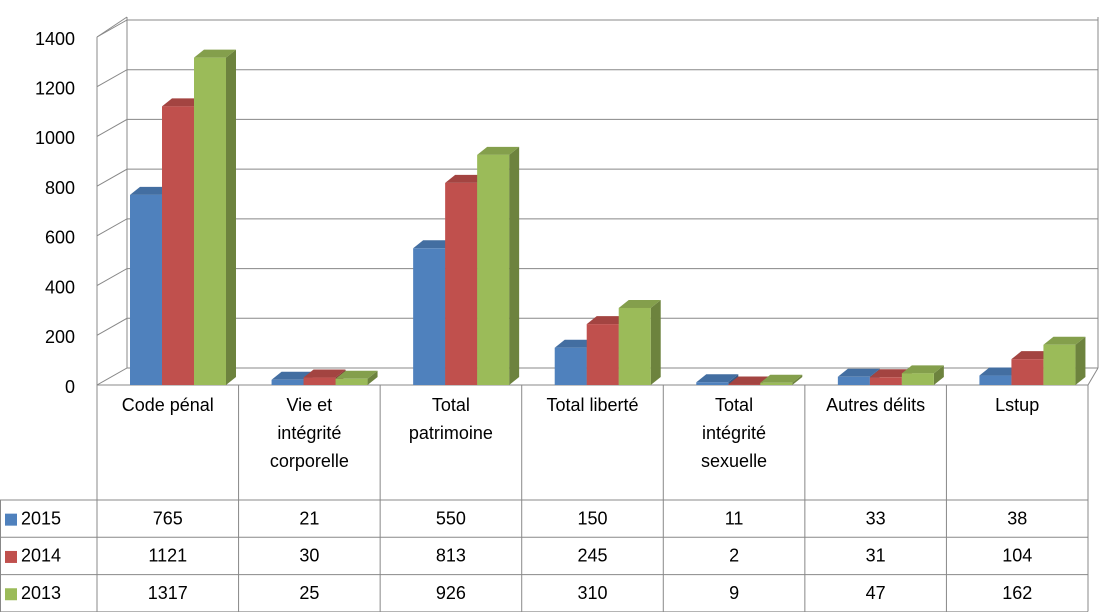 This screenshot has width=1109, height=612. I want to click on y-tick-label: 400, so click(60, 287).